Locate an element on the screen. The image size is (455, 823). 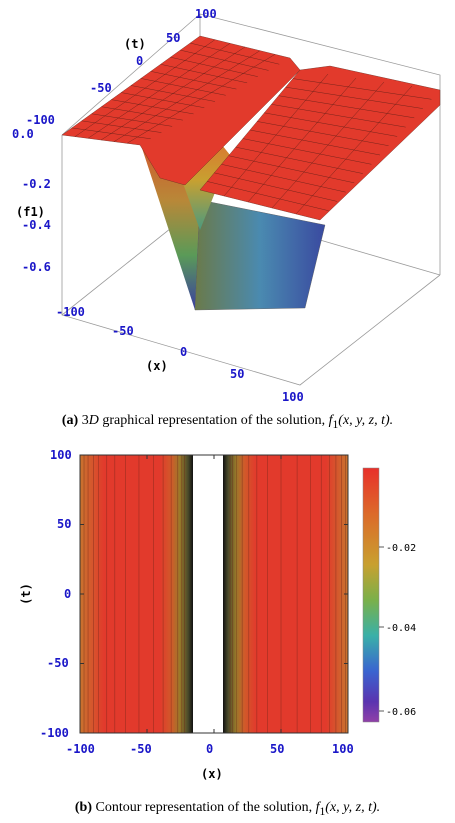
t-axis-ticks: 100 50 0 -50 -100 is located at coordinates (121, 67).